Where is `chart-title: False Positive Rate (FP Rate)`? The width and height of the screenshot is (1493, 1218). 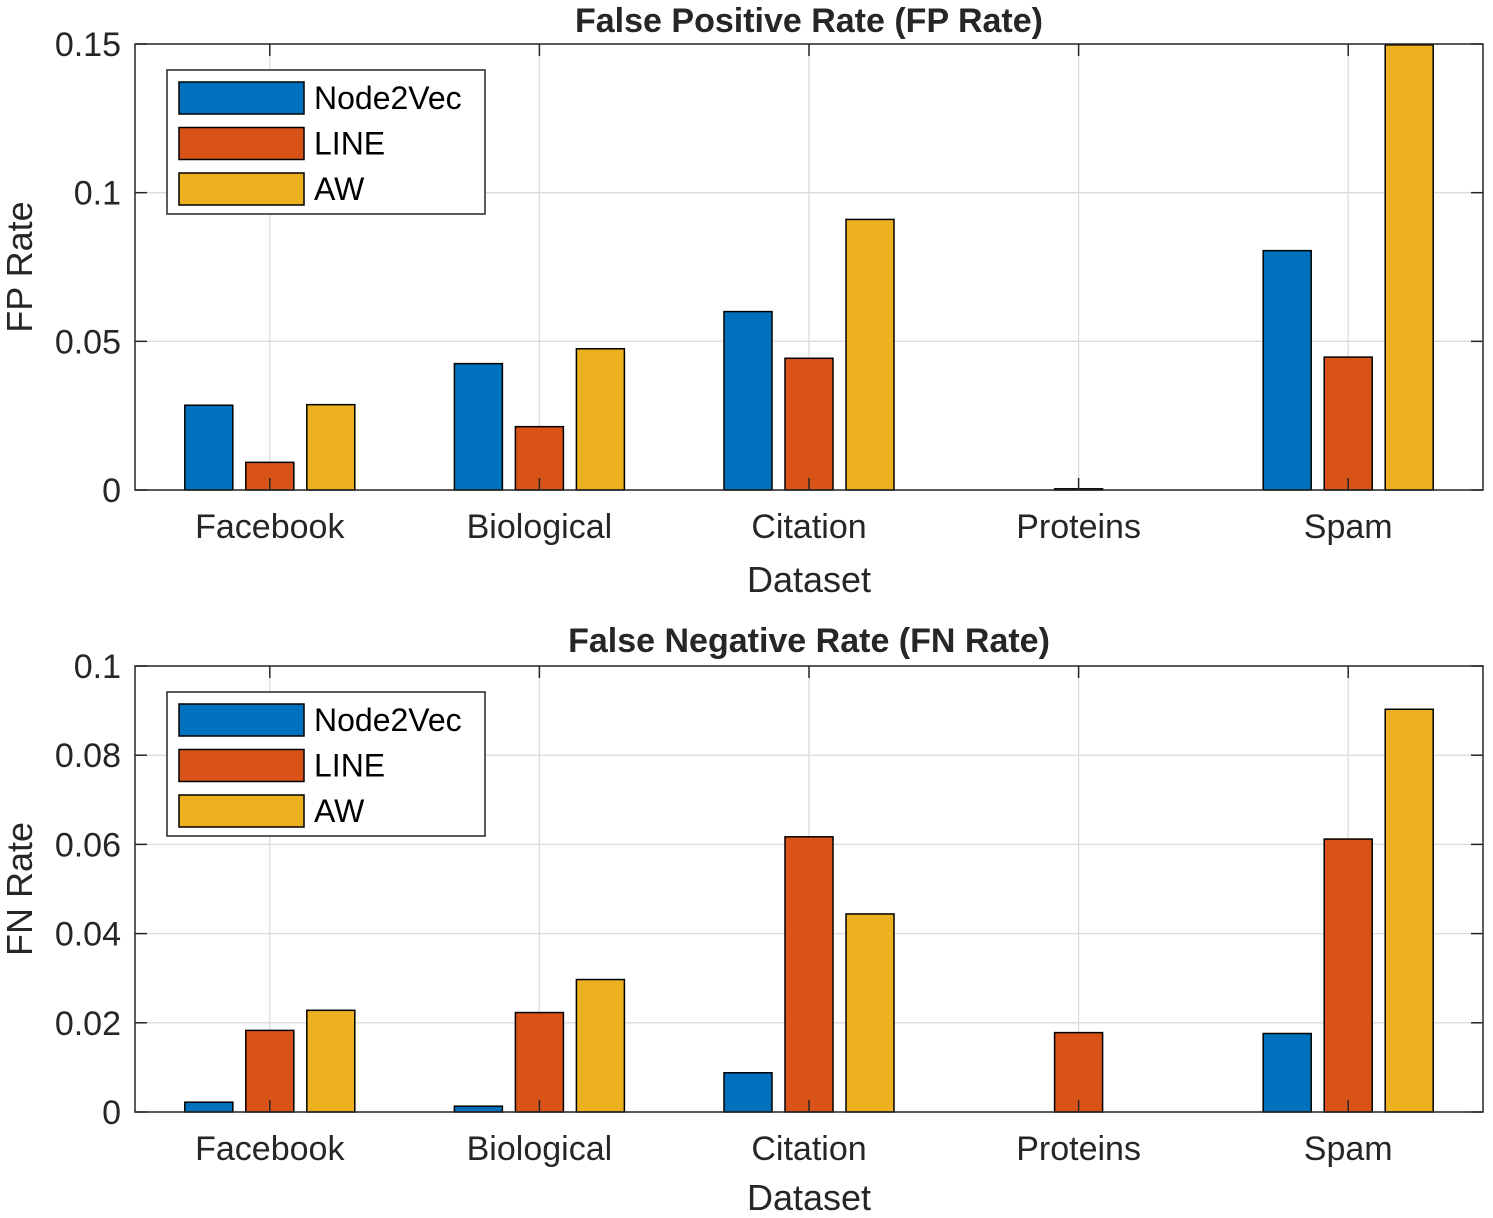
chart-title: False Positive Rate (FP Rate) is located at coordinates (809, 21).